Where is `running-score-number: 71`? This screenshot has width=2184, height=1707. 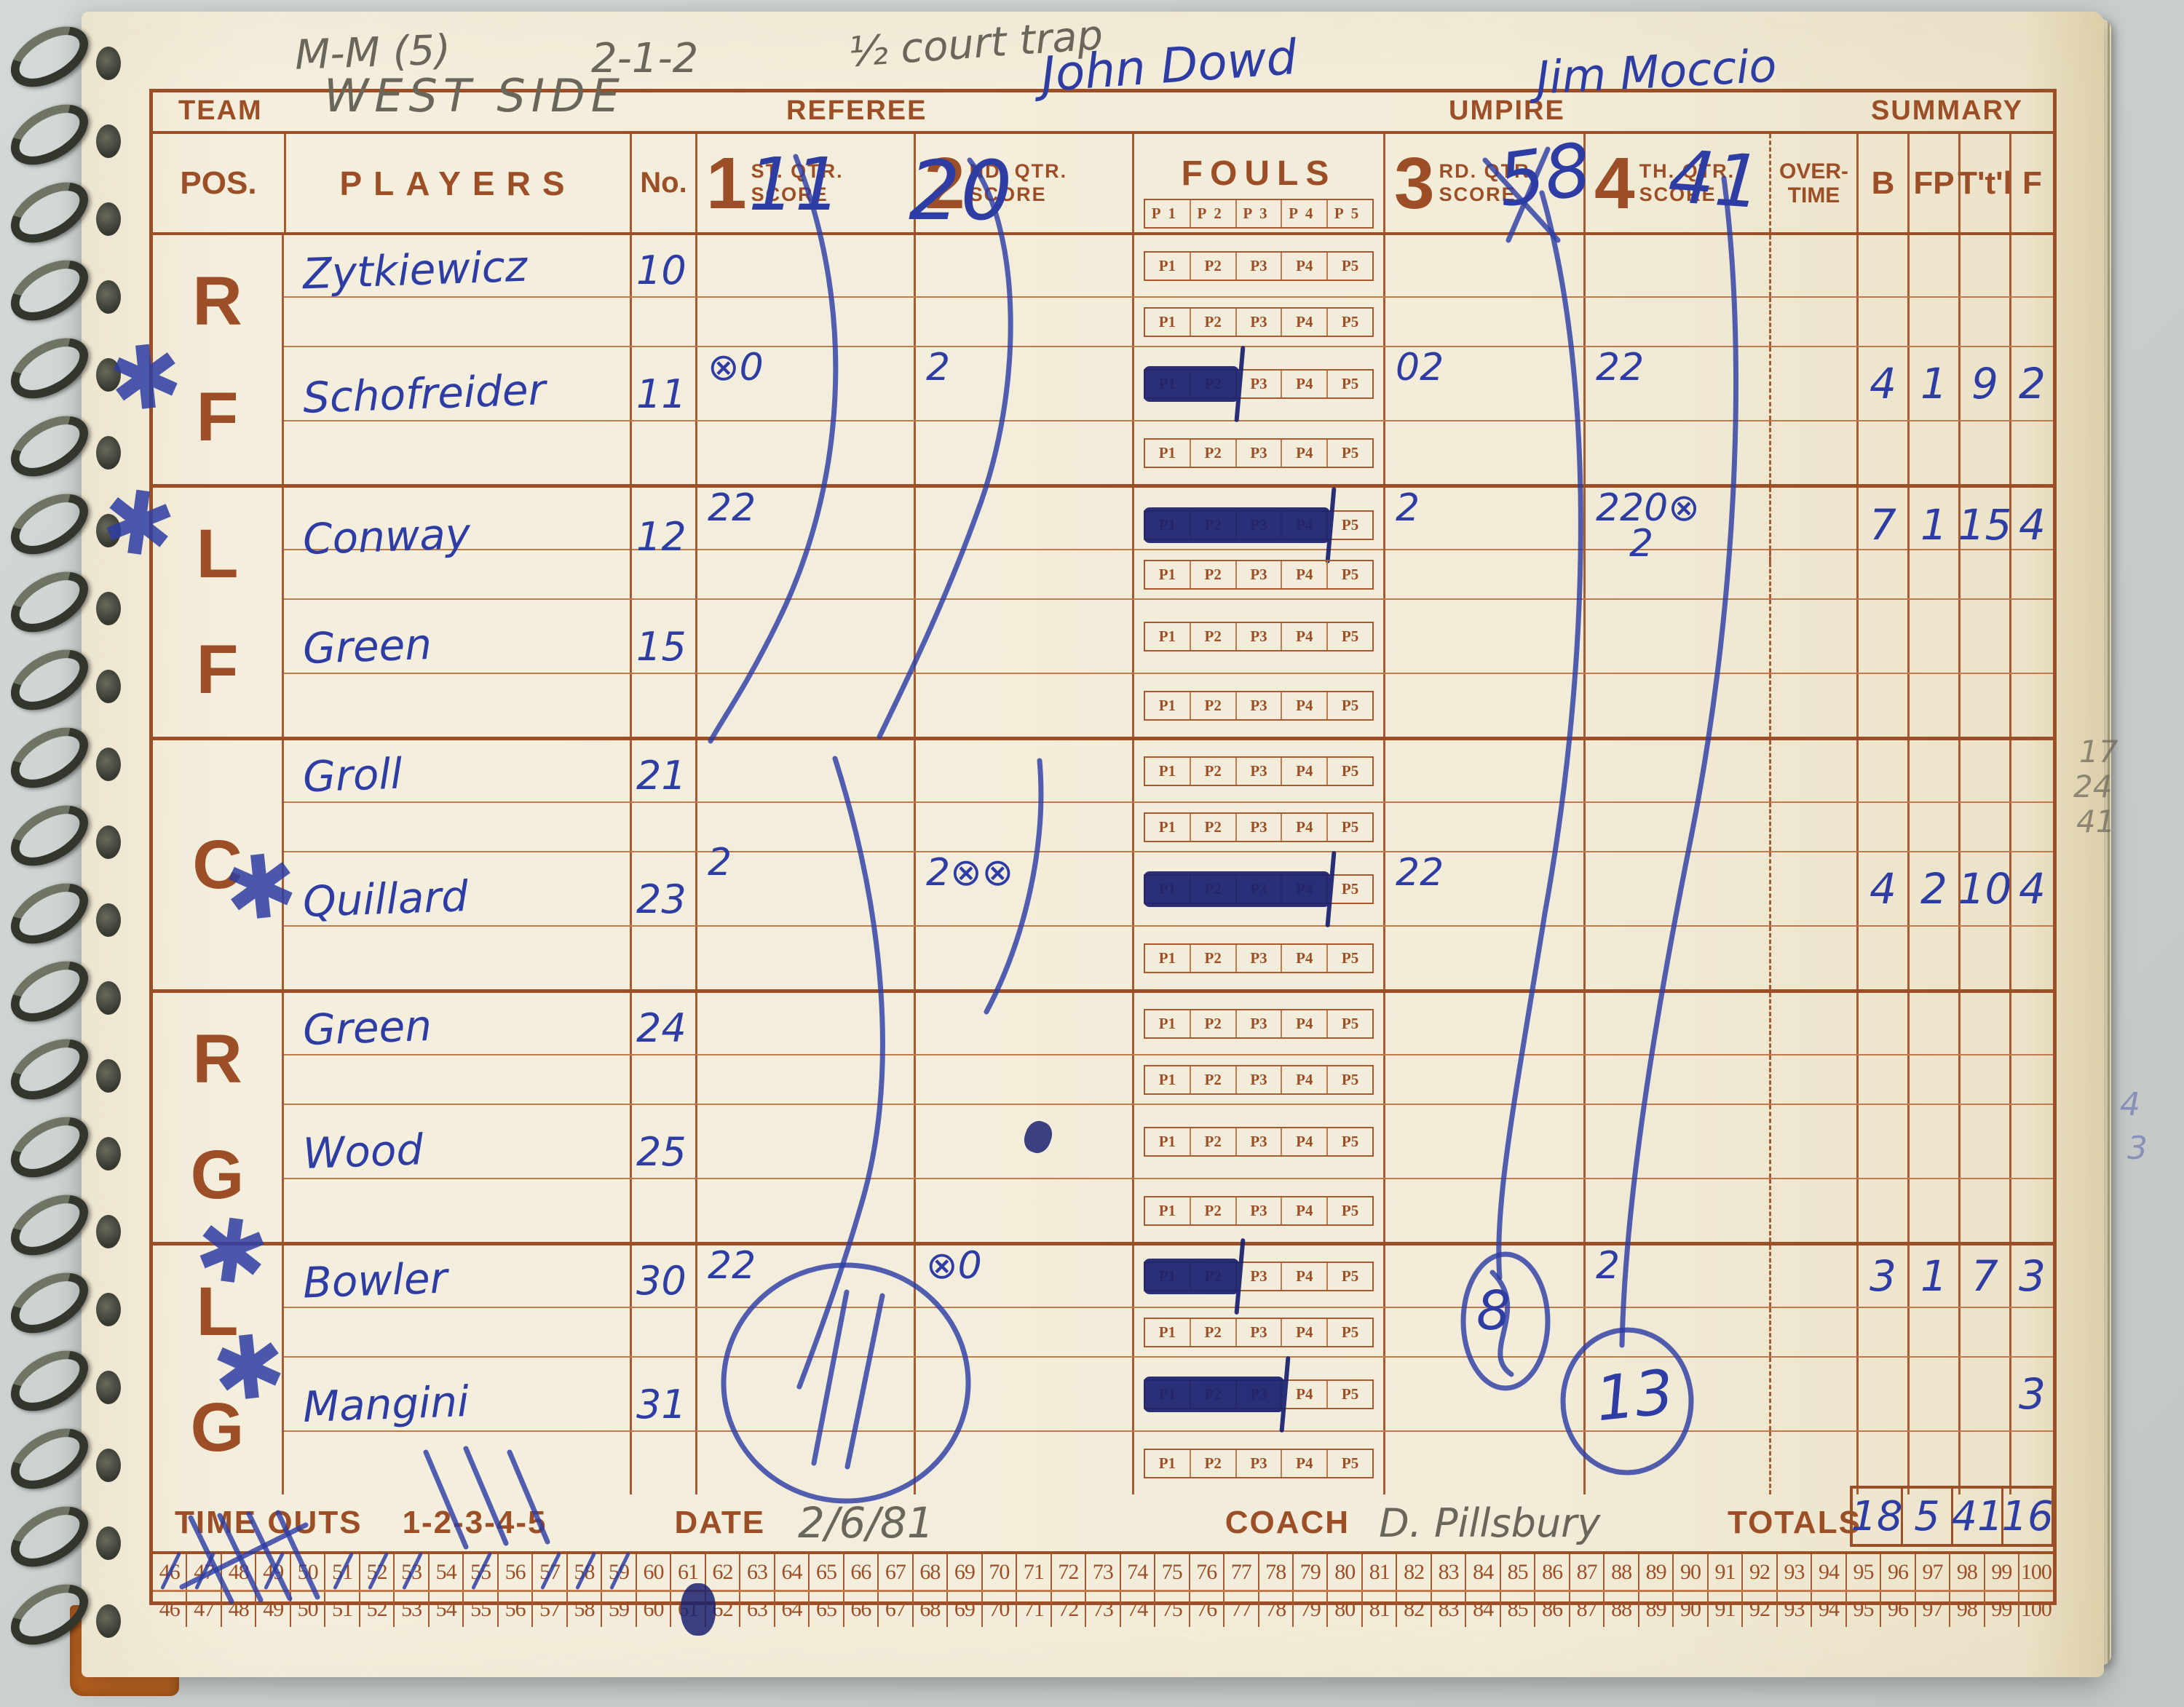
running-score-number: 71 is located at coordinates (1033, 1572).